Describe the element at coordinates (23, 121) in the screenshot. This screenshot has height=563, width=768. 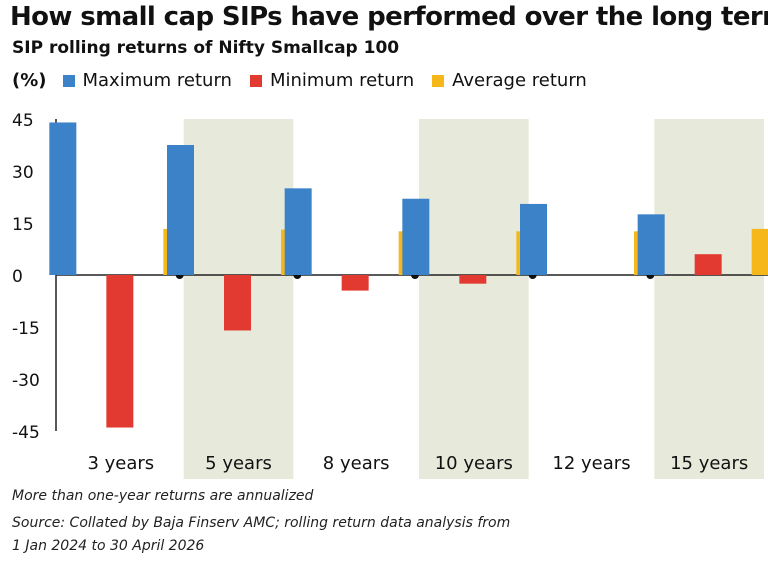
I see `y-tick-label: 45` at that location.